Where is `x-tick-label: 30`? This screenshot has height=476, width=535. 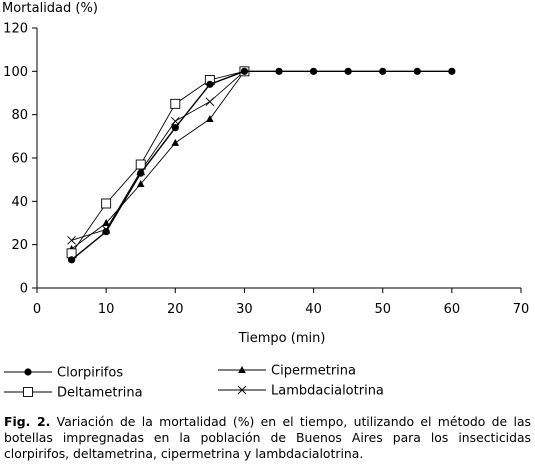 x-tick-label: 30 is located at coordinates (244, 309).